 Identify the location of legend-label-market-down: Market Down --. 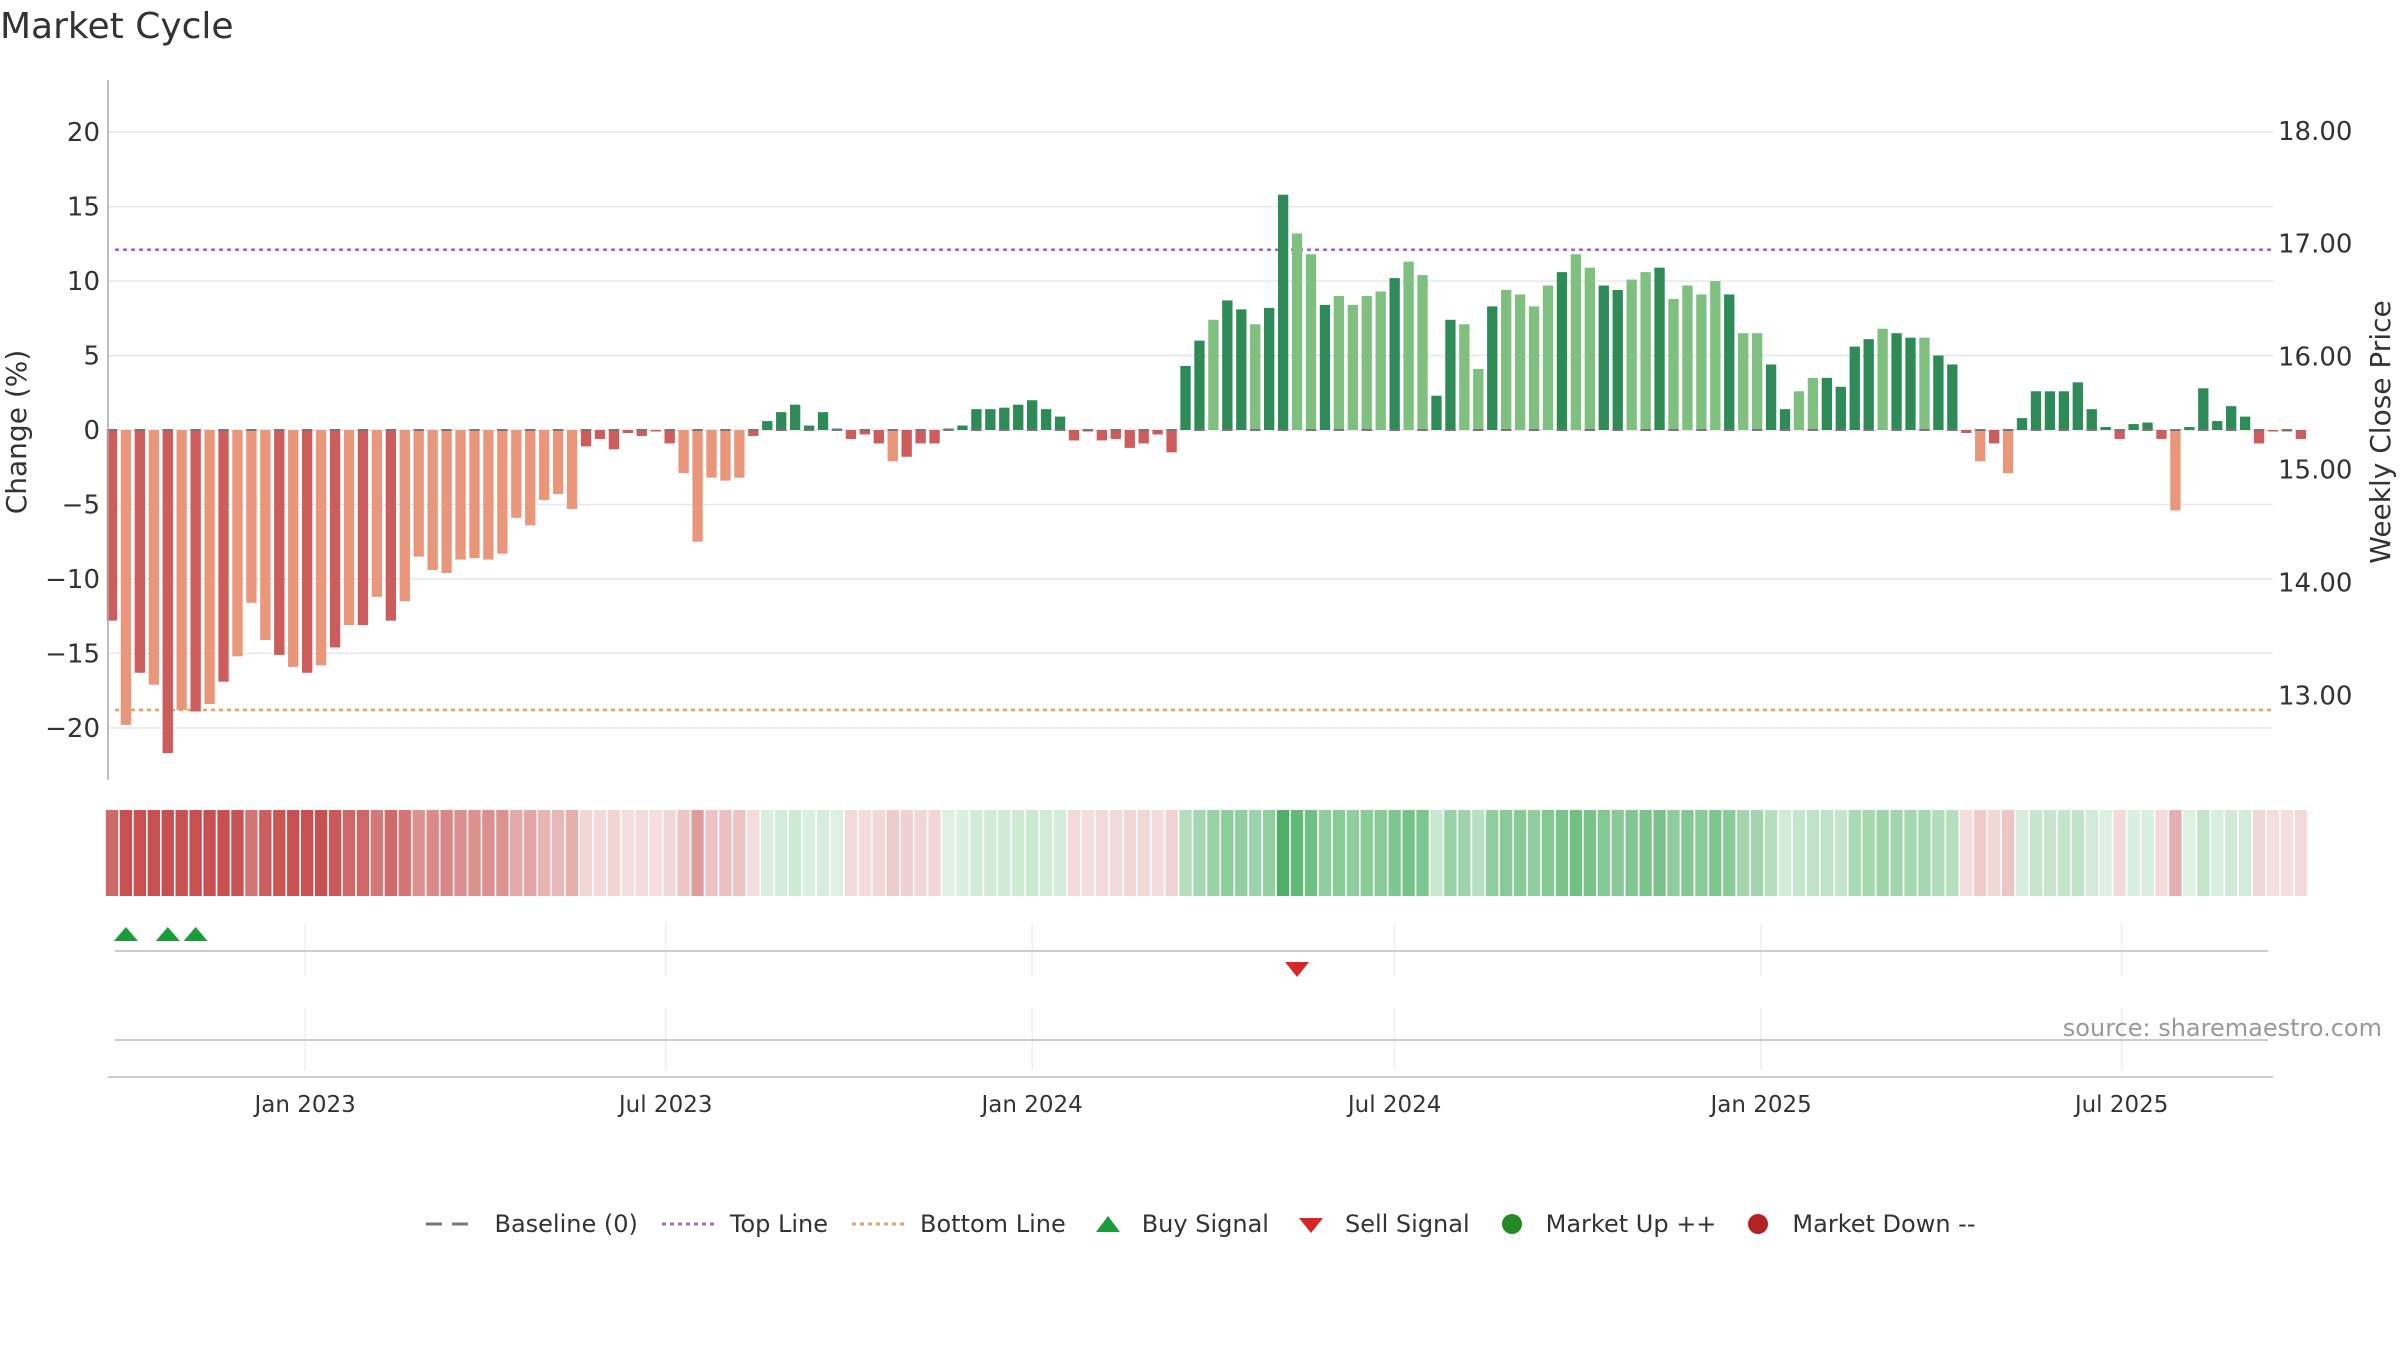
(1884, 1224).